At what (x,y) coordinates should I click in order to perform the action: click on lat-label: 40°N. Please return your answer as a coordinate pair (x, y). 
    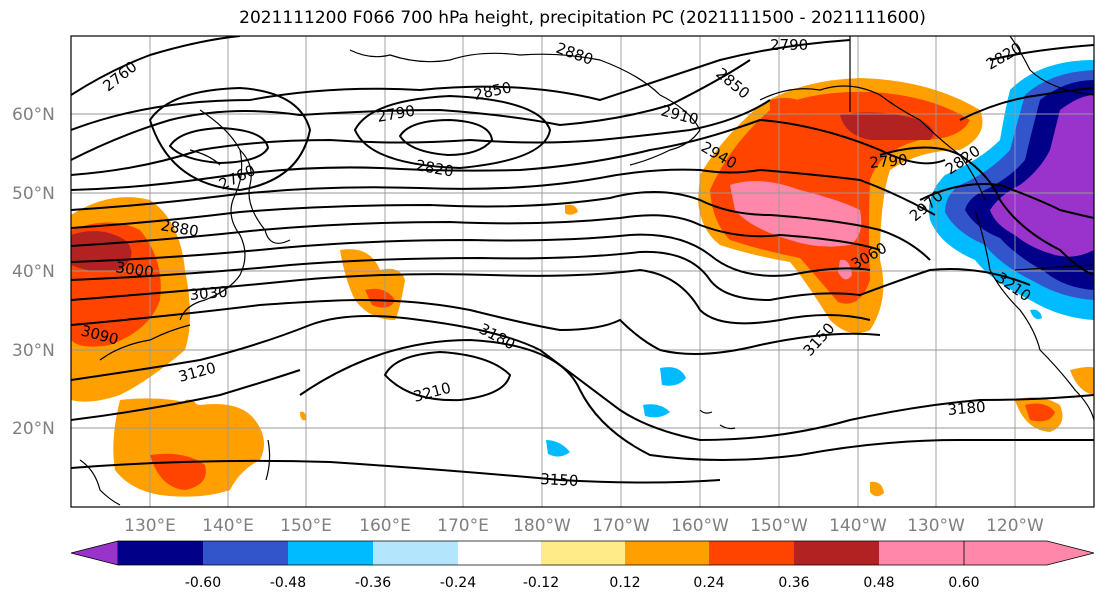
    Looking at the image, I should click on (33, 272).